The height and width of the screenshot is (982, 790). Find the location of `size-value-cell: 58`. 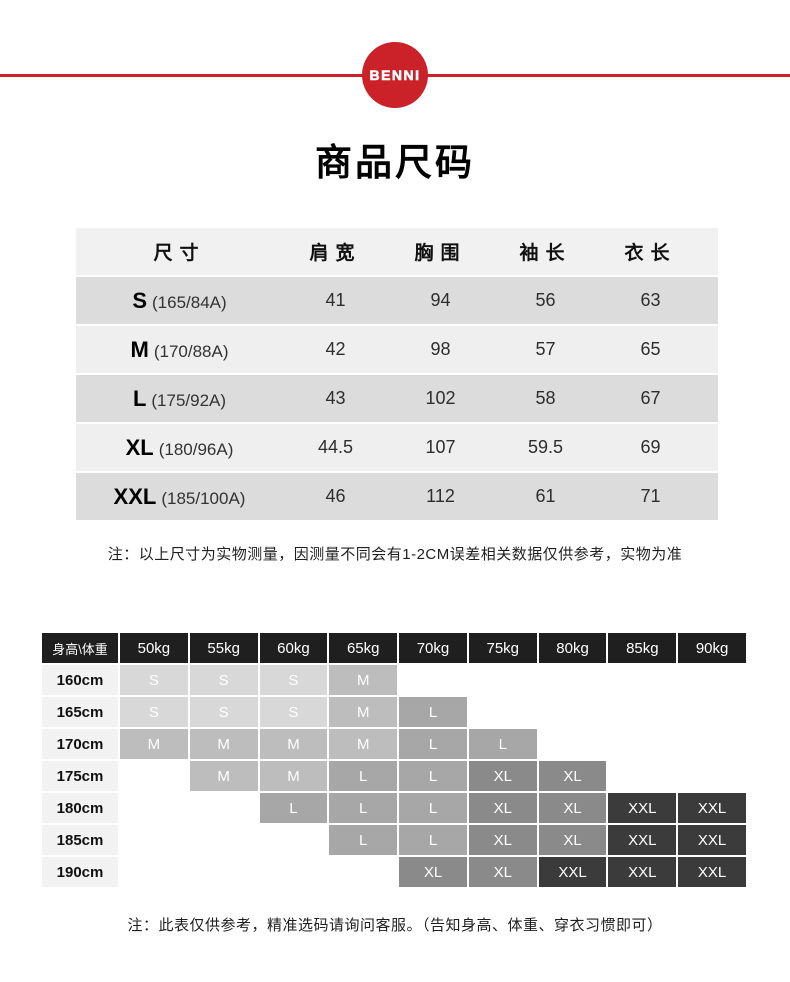

size-value-cell: 58 is located at coordinates (545, 398).